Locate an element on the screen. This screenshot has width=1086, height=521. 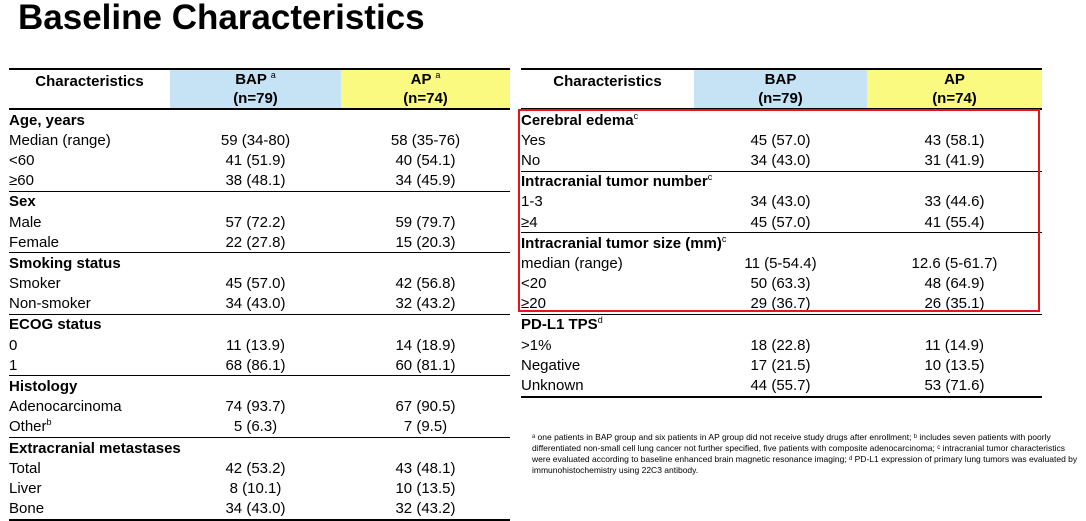
row-label: Unknown is located at coordinates (607, 386).